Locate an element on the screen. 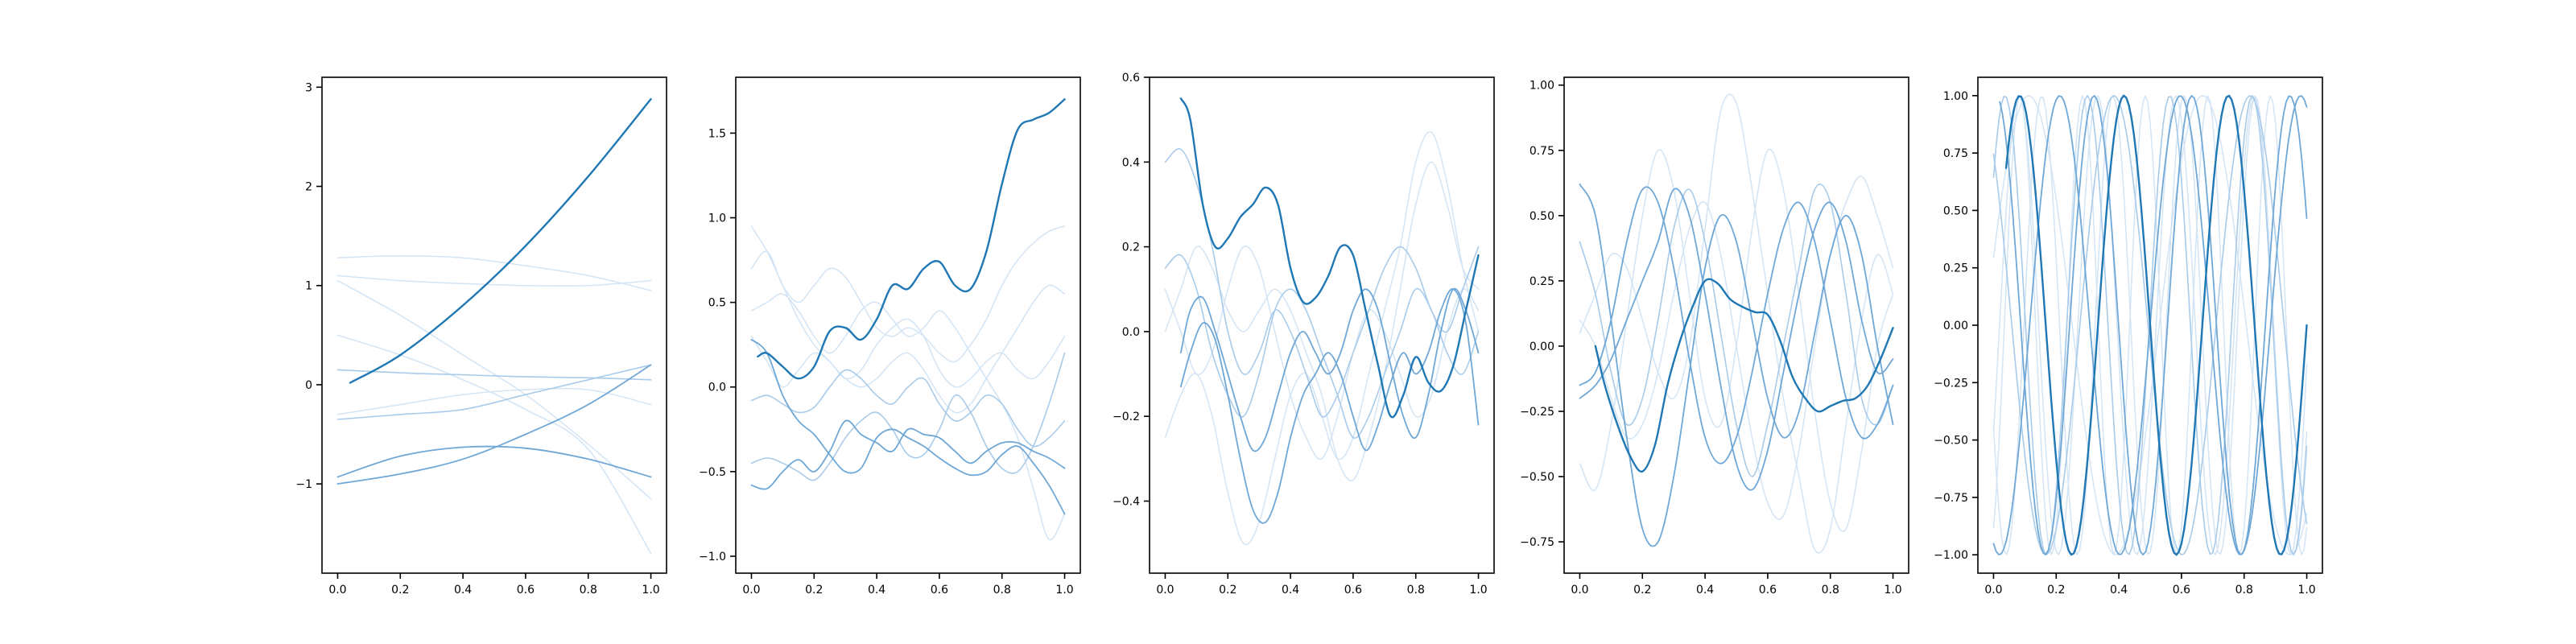  y-tick-label: 0.00 is located at coordinates (1955, 326).